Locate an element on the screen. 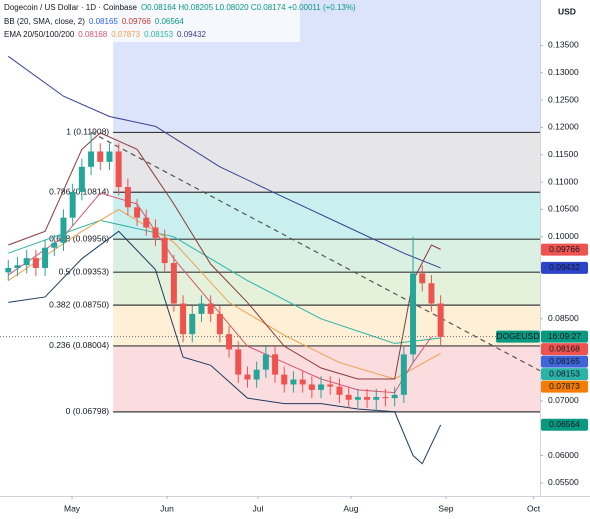 This screenshot has height=519, width=590. fib-label: 0.382 (0.08750) is located at coordinates (79, 304).